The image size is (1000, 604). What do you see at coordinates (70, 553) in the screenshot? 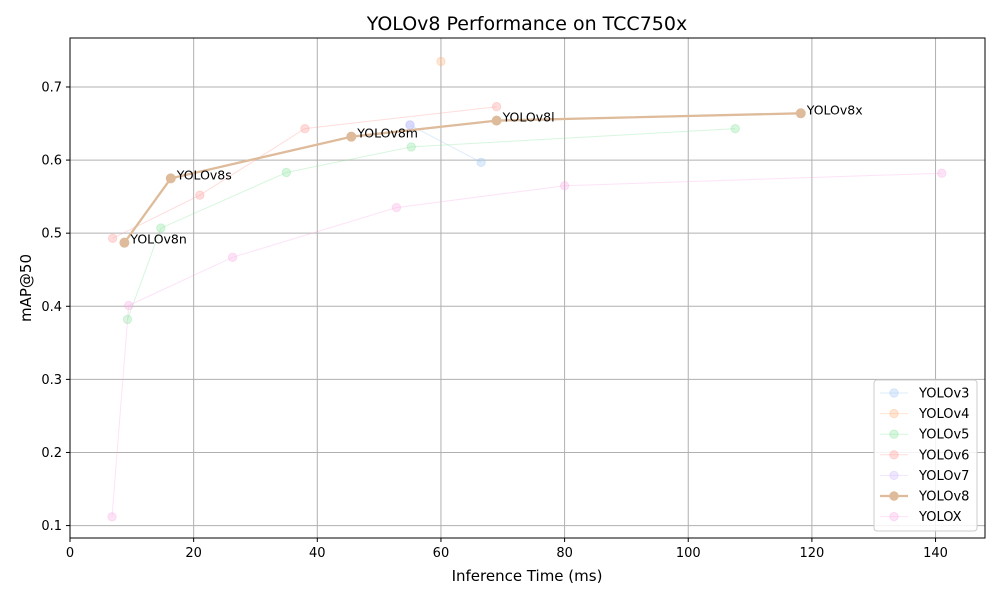
I see `x-tick-label: 0` at bounding box center [70, 553].